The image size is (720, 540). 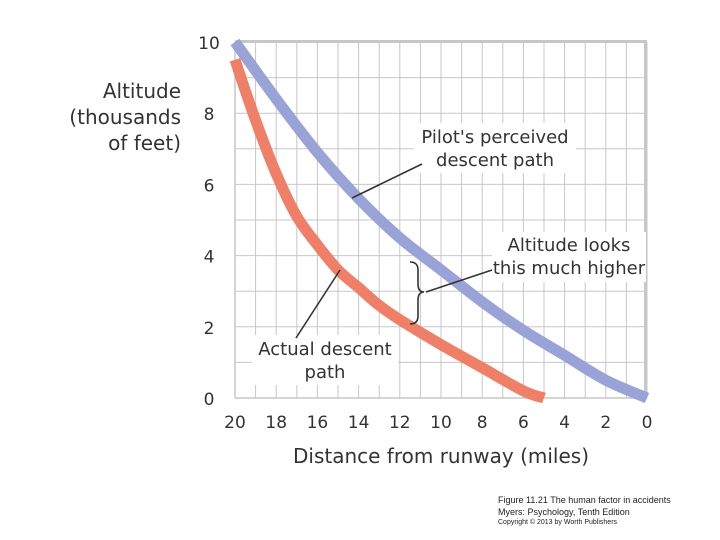 I want to click on x-tick-label: 4, so click(x=564, y=423).